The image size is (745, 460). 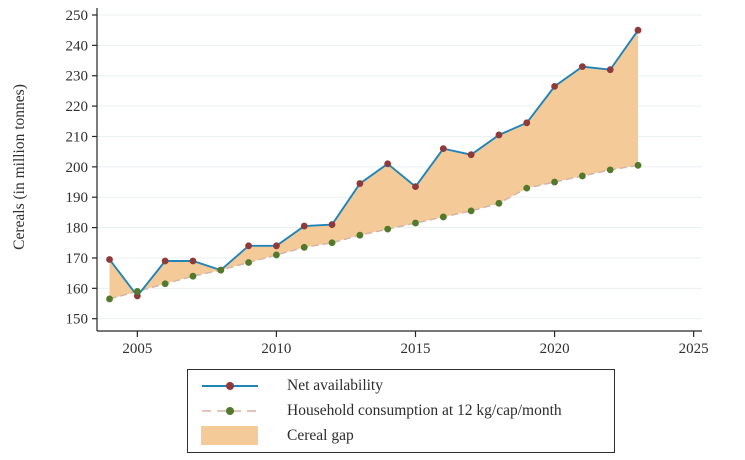 I want to click on x-tick-label: 2010, so click(x=276, y=349).